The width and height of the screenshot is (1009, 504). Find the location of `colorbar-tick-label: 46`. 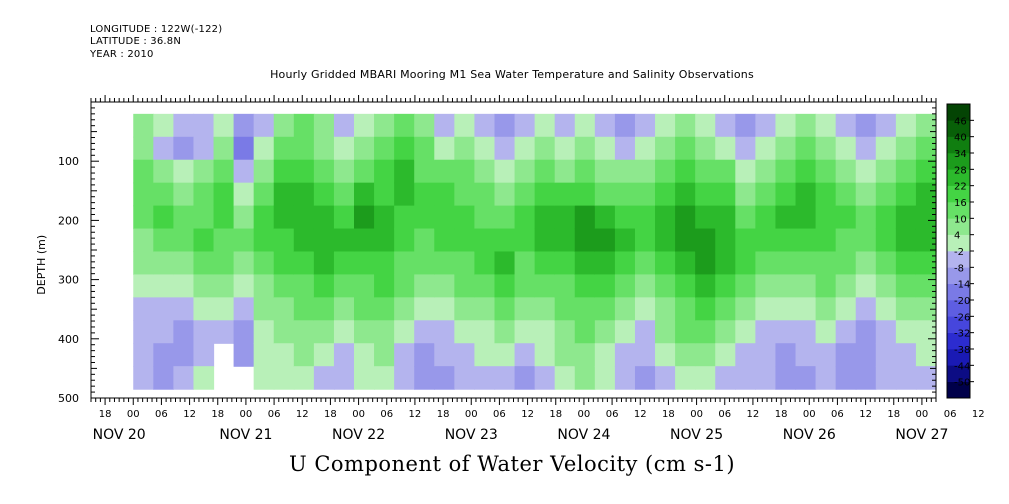

colorbar-tick-label: 46 is located at coordinates (960, 121).